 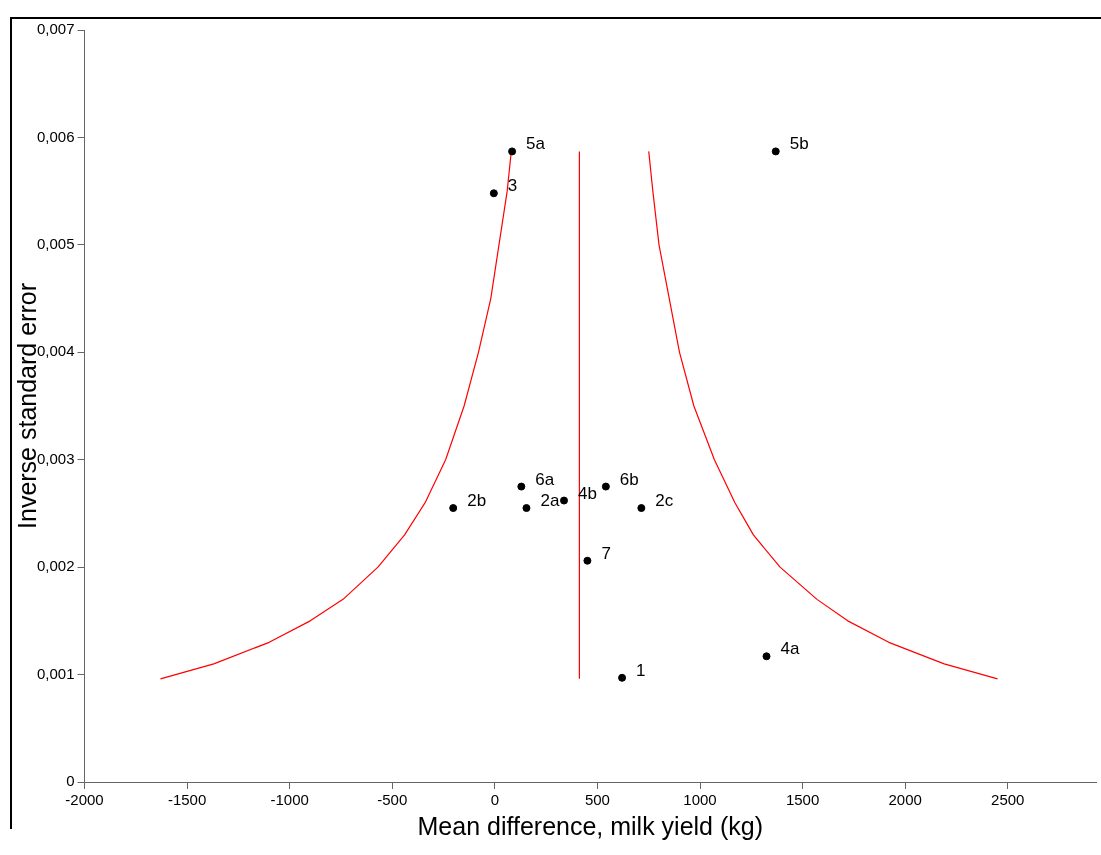 What do you see at coordinates (55, 136) in the screenshot?
I see `y-tick-label: 0,006` at bounding box center [55, 136].